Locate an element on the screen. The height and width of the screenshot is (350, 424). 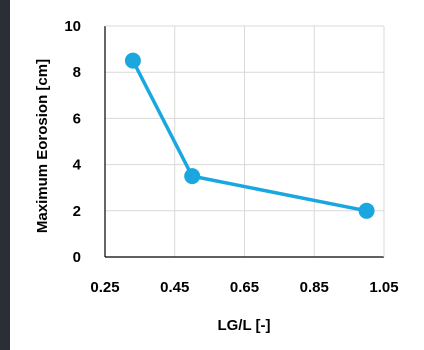
y-axis-title: Maximum Eorosion [cm] is located at coordinates (42, 146).